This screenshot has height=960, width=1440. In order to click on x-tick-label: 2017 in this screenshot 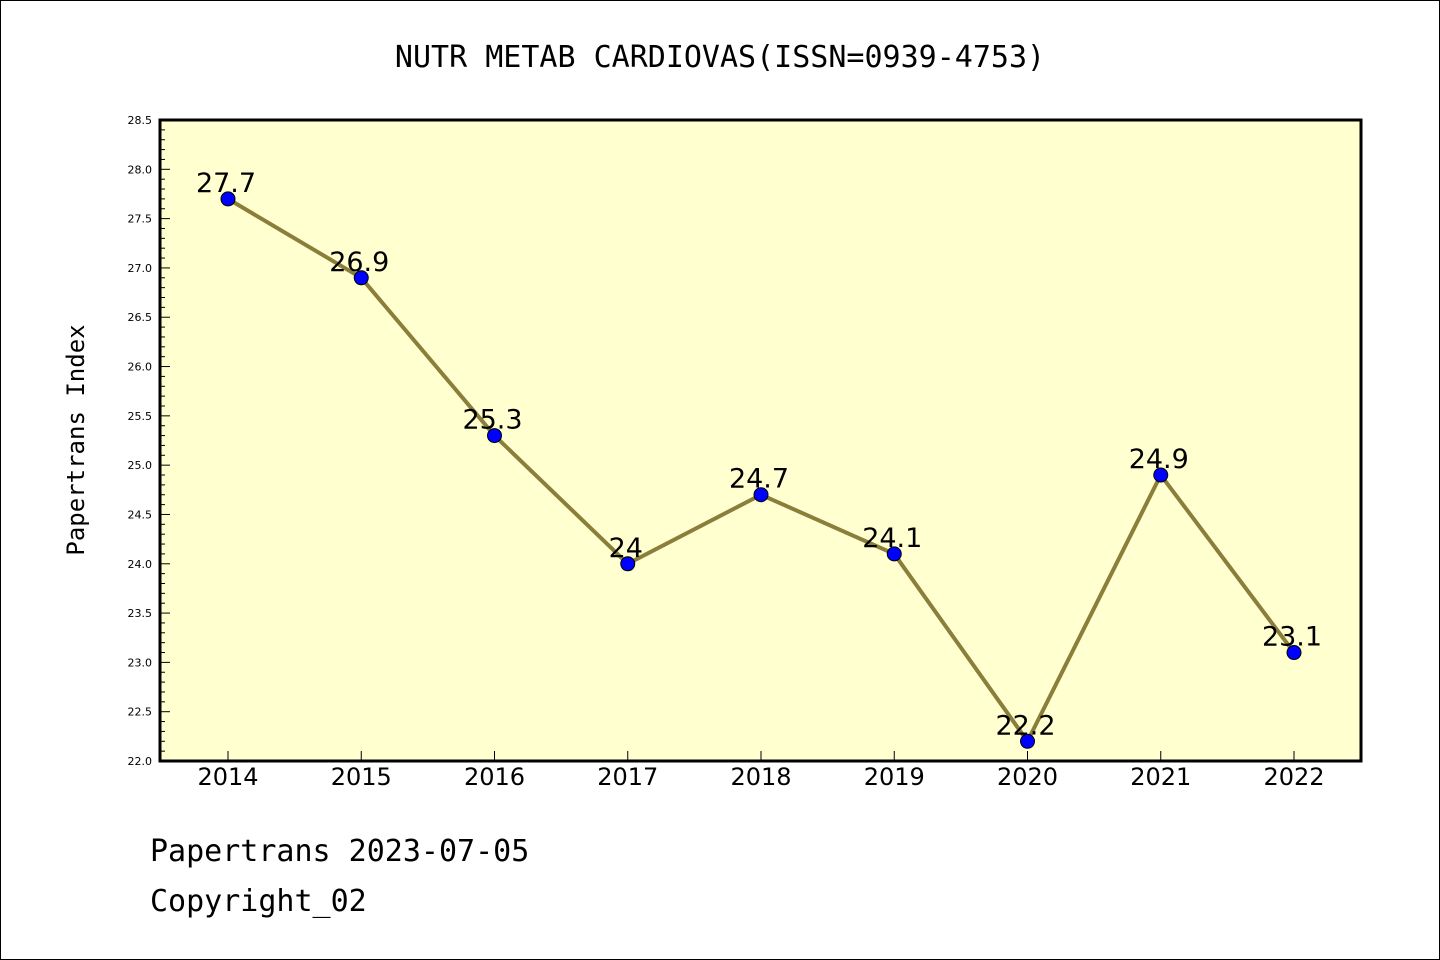, I will do `click(627, 777)`.